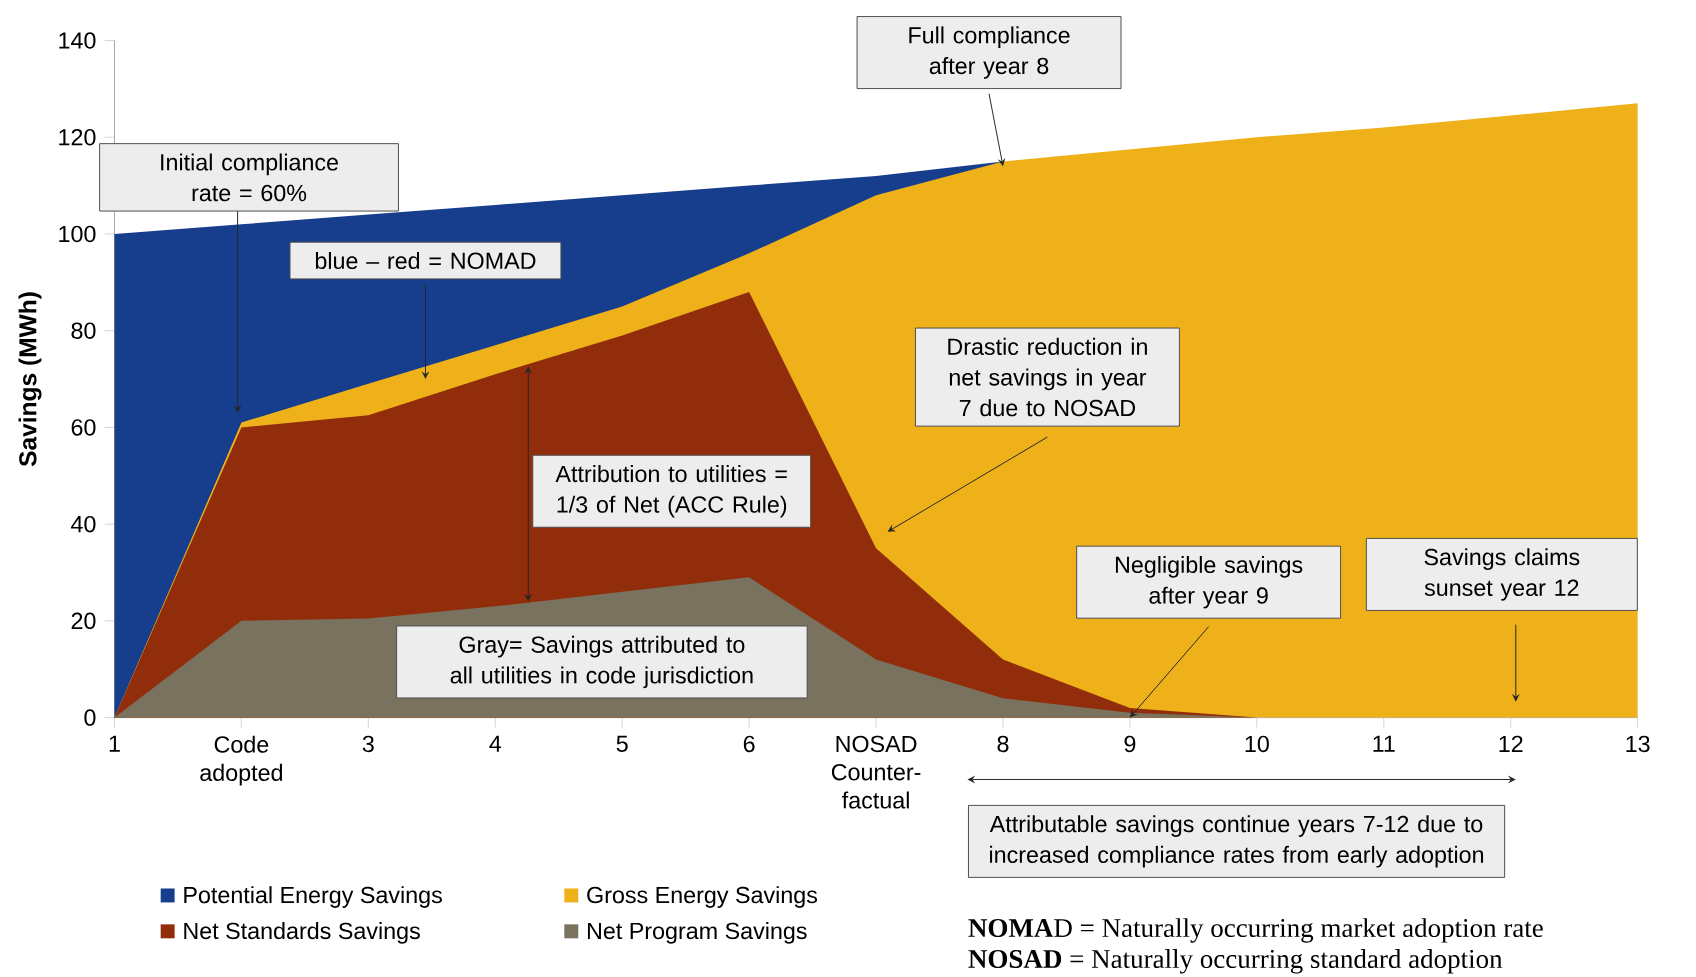  What do you see at coordinates (749, 744) in the screenshot?
I see `x-tick-label: 6` at bounding box center [749, 744].